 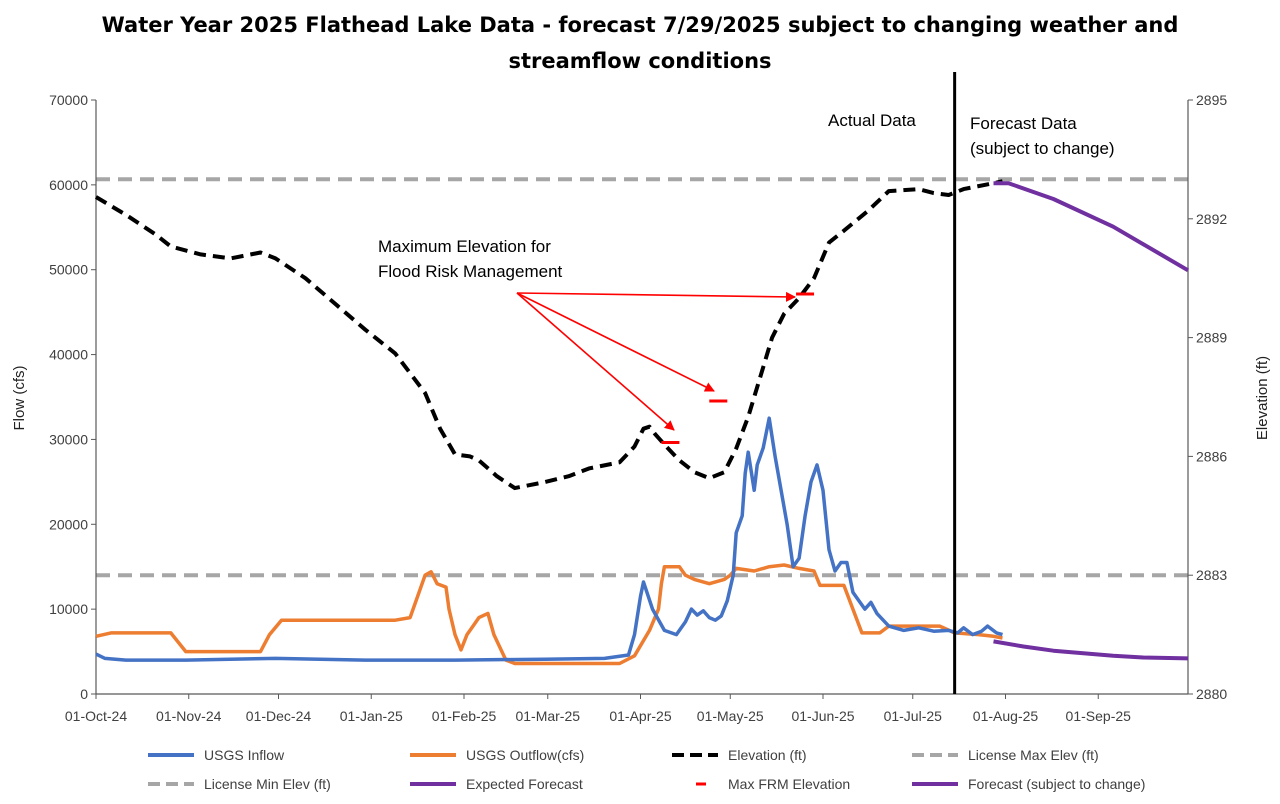 What do you see at coordinates (730, 716) in the screenshot?
I see `x-tick-label: 01-May-25` at bounding box center [730, 716].